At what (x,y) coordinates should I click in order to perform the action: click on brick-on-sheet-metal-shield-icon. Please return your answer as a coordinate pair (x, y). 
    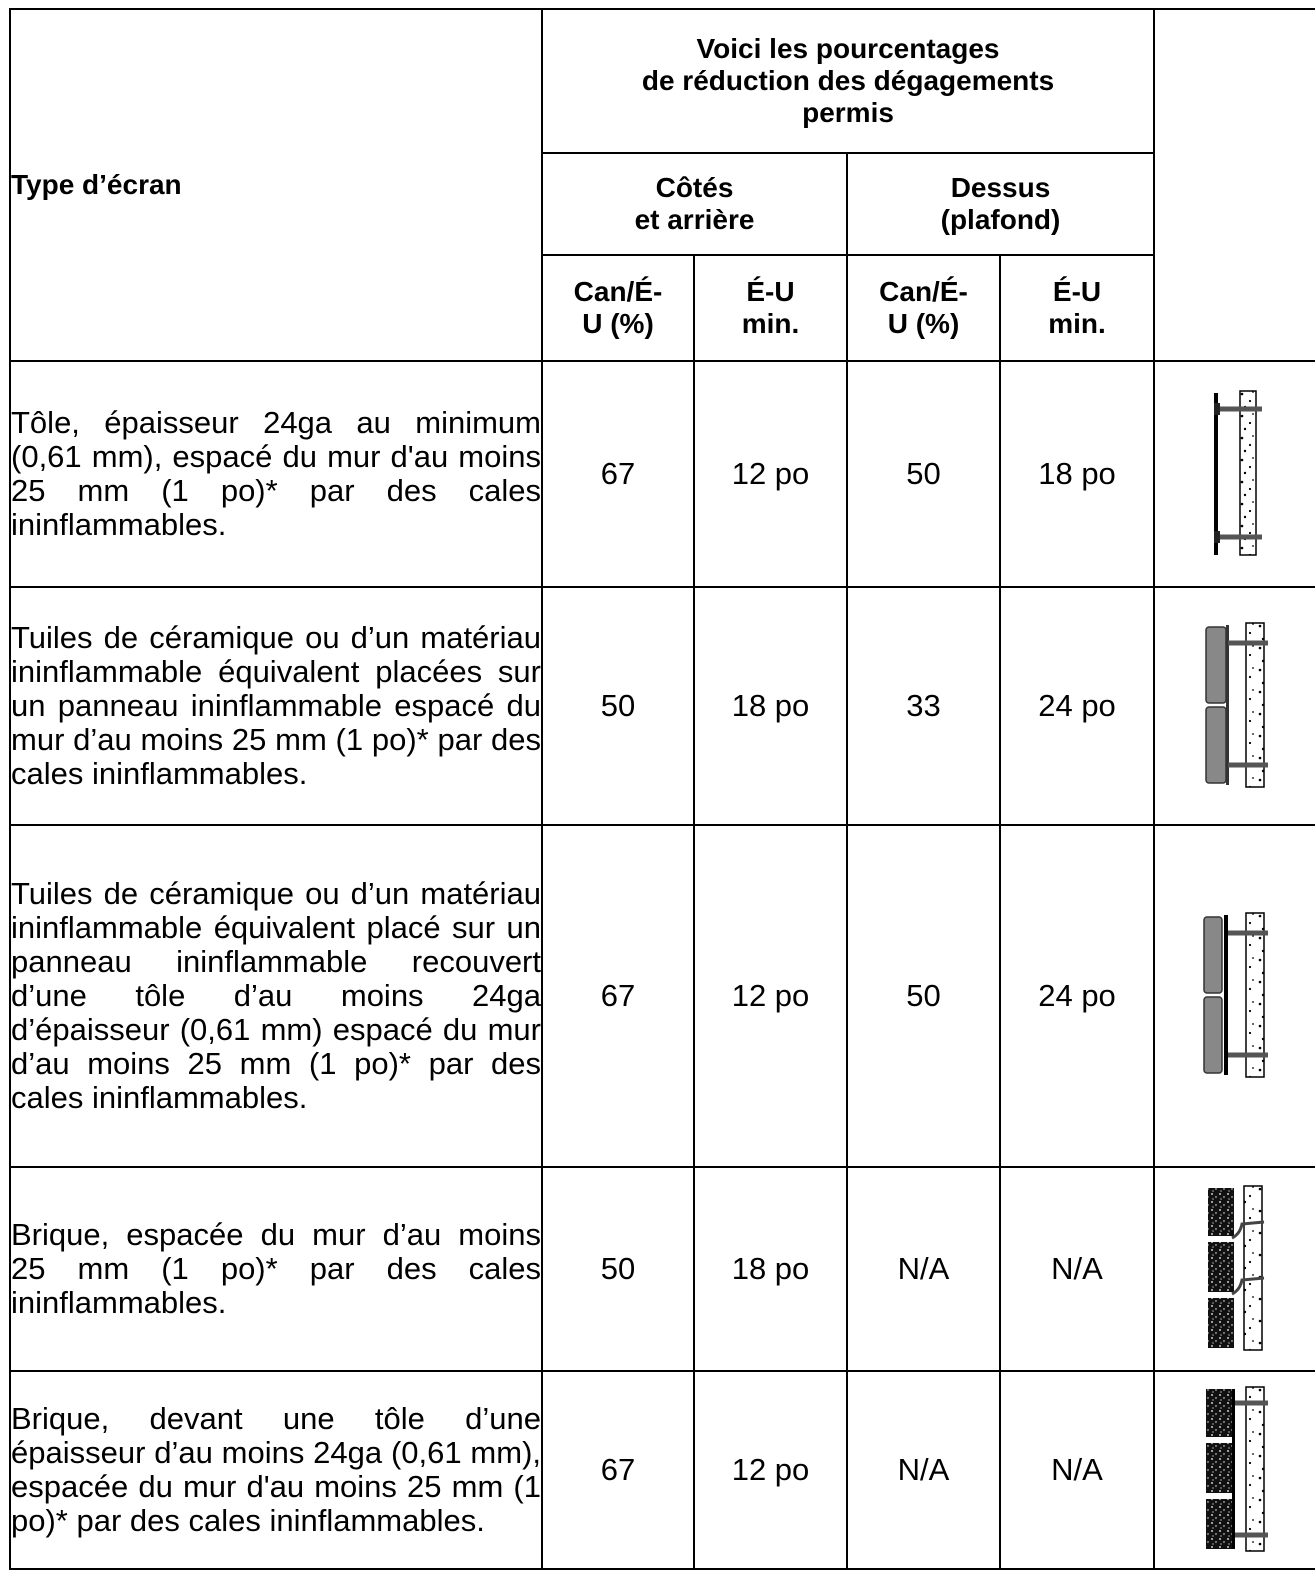
    Looking at the image, I should click on (1237, 1469).